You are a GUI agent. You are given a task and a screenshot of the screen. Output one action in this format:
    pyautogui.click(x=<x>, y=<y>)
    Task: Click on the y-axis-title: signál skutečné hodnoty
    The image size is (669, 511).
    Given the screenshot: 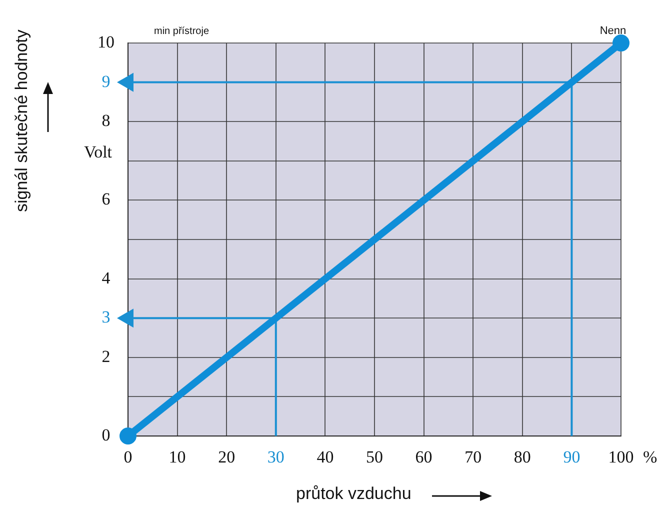 What is the action you would take?
    pyautogui.click(x=22, y=121)
    